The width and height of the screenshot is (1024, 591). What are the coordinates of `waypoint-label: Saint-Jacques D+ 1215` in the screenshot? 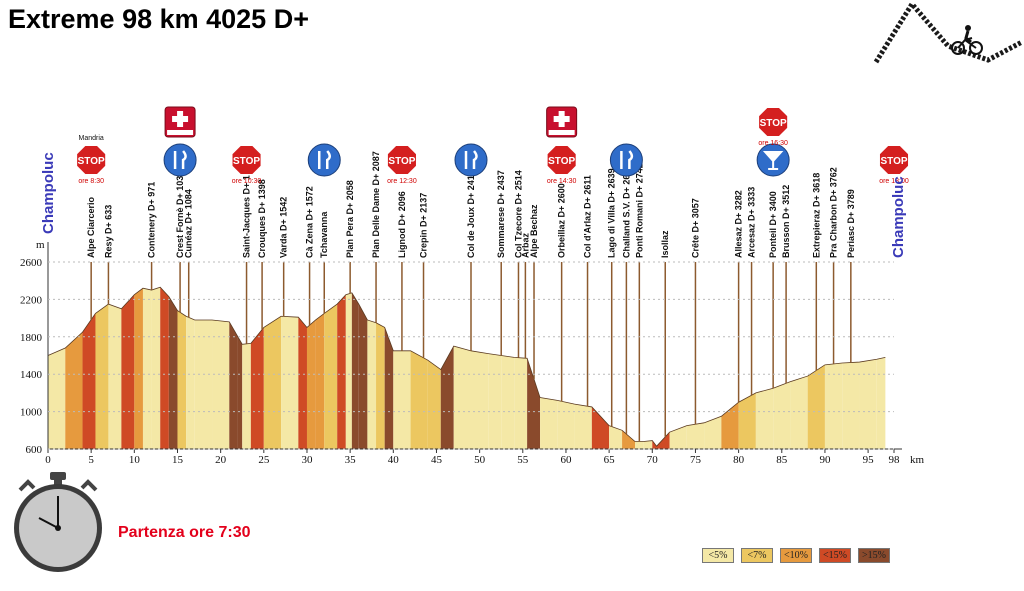 It's located at (247, 209).